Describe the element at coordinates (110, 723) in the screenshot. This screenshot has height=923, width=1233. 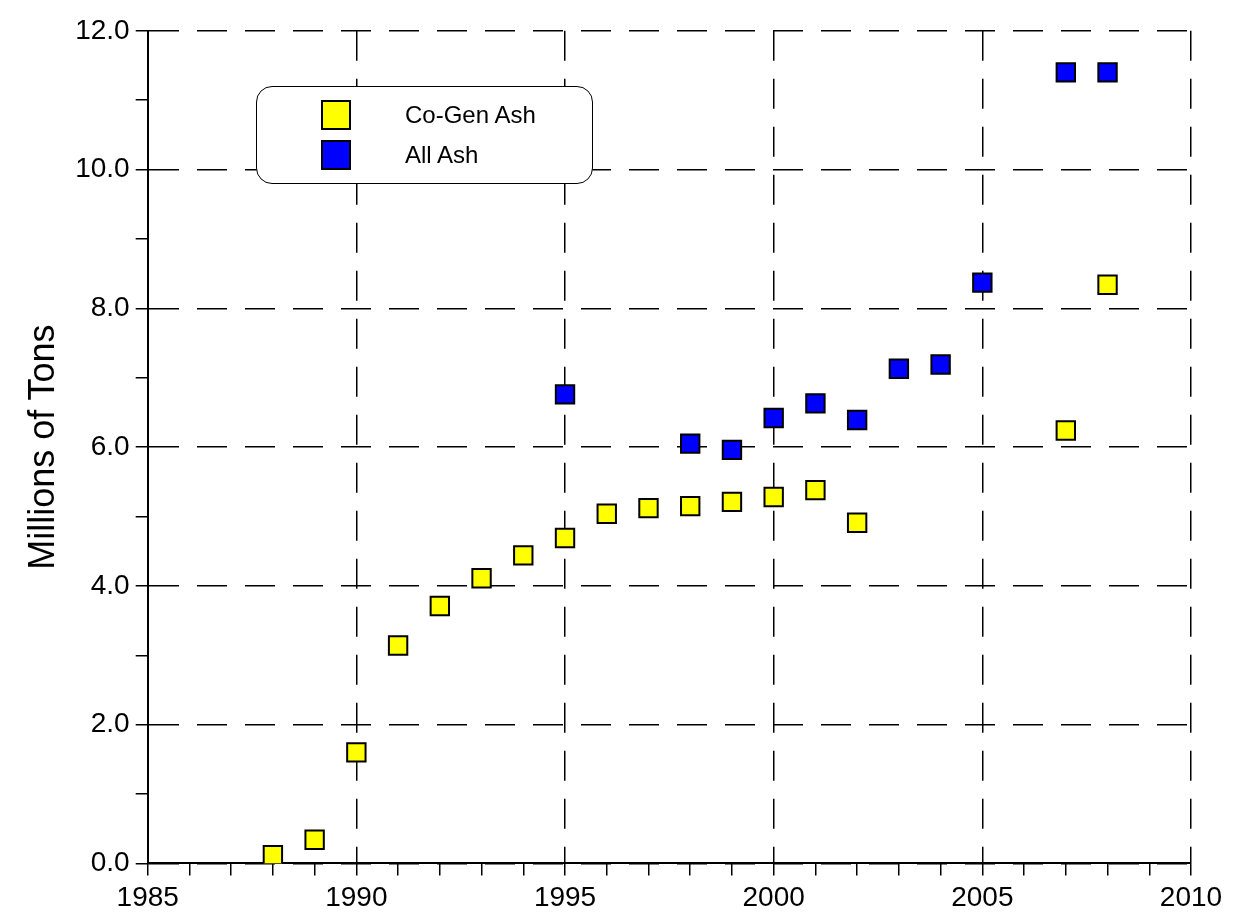
I see `y-tick-label: 2.0` at that location.